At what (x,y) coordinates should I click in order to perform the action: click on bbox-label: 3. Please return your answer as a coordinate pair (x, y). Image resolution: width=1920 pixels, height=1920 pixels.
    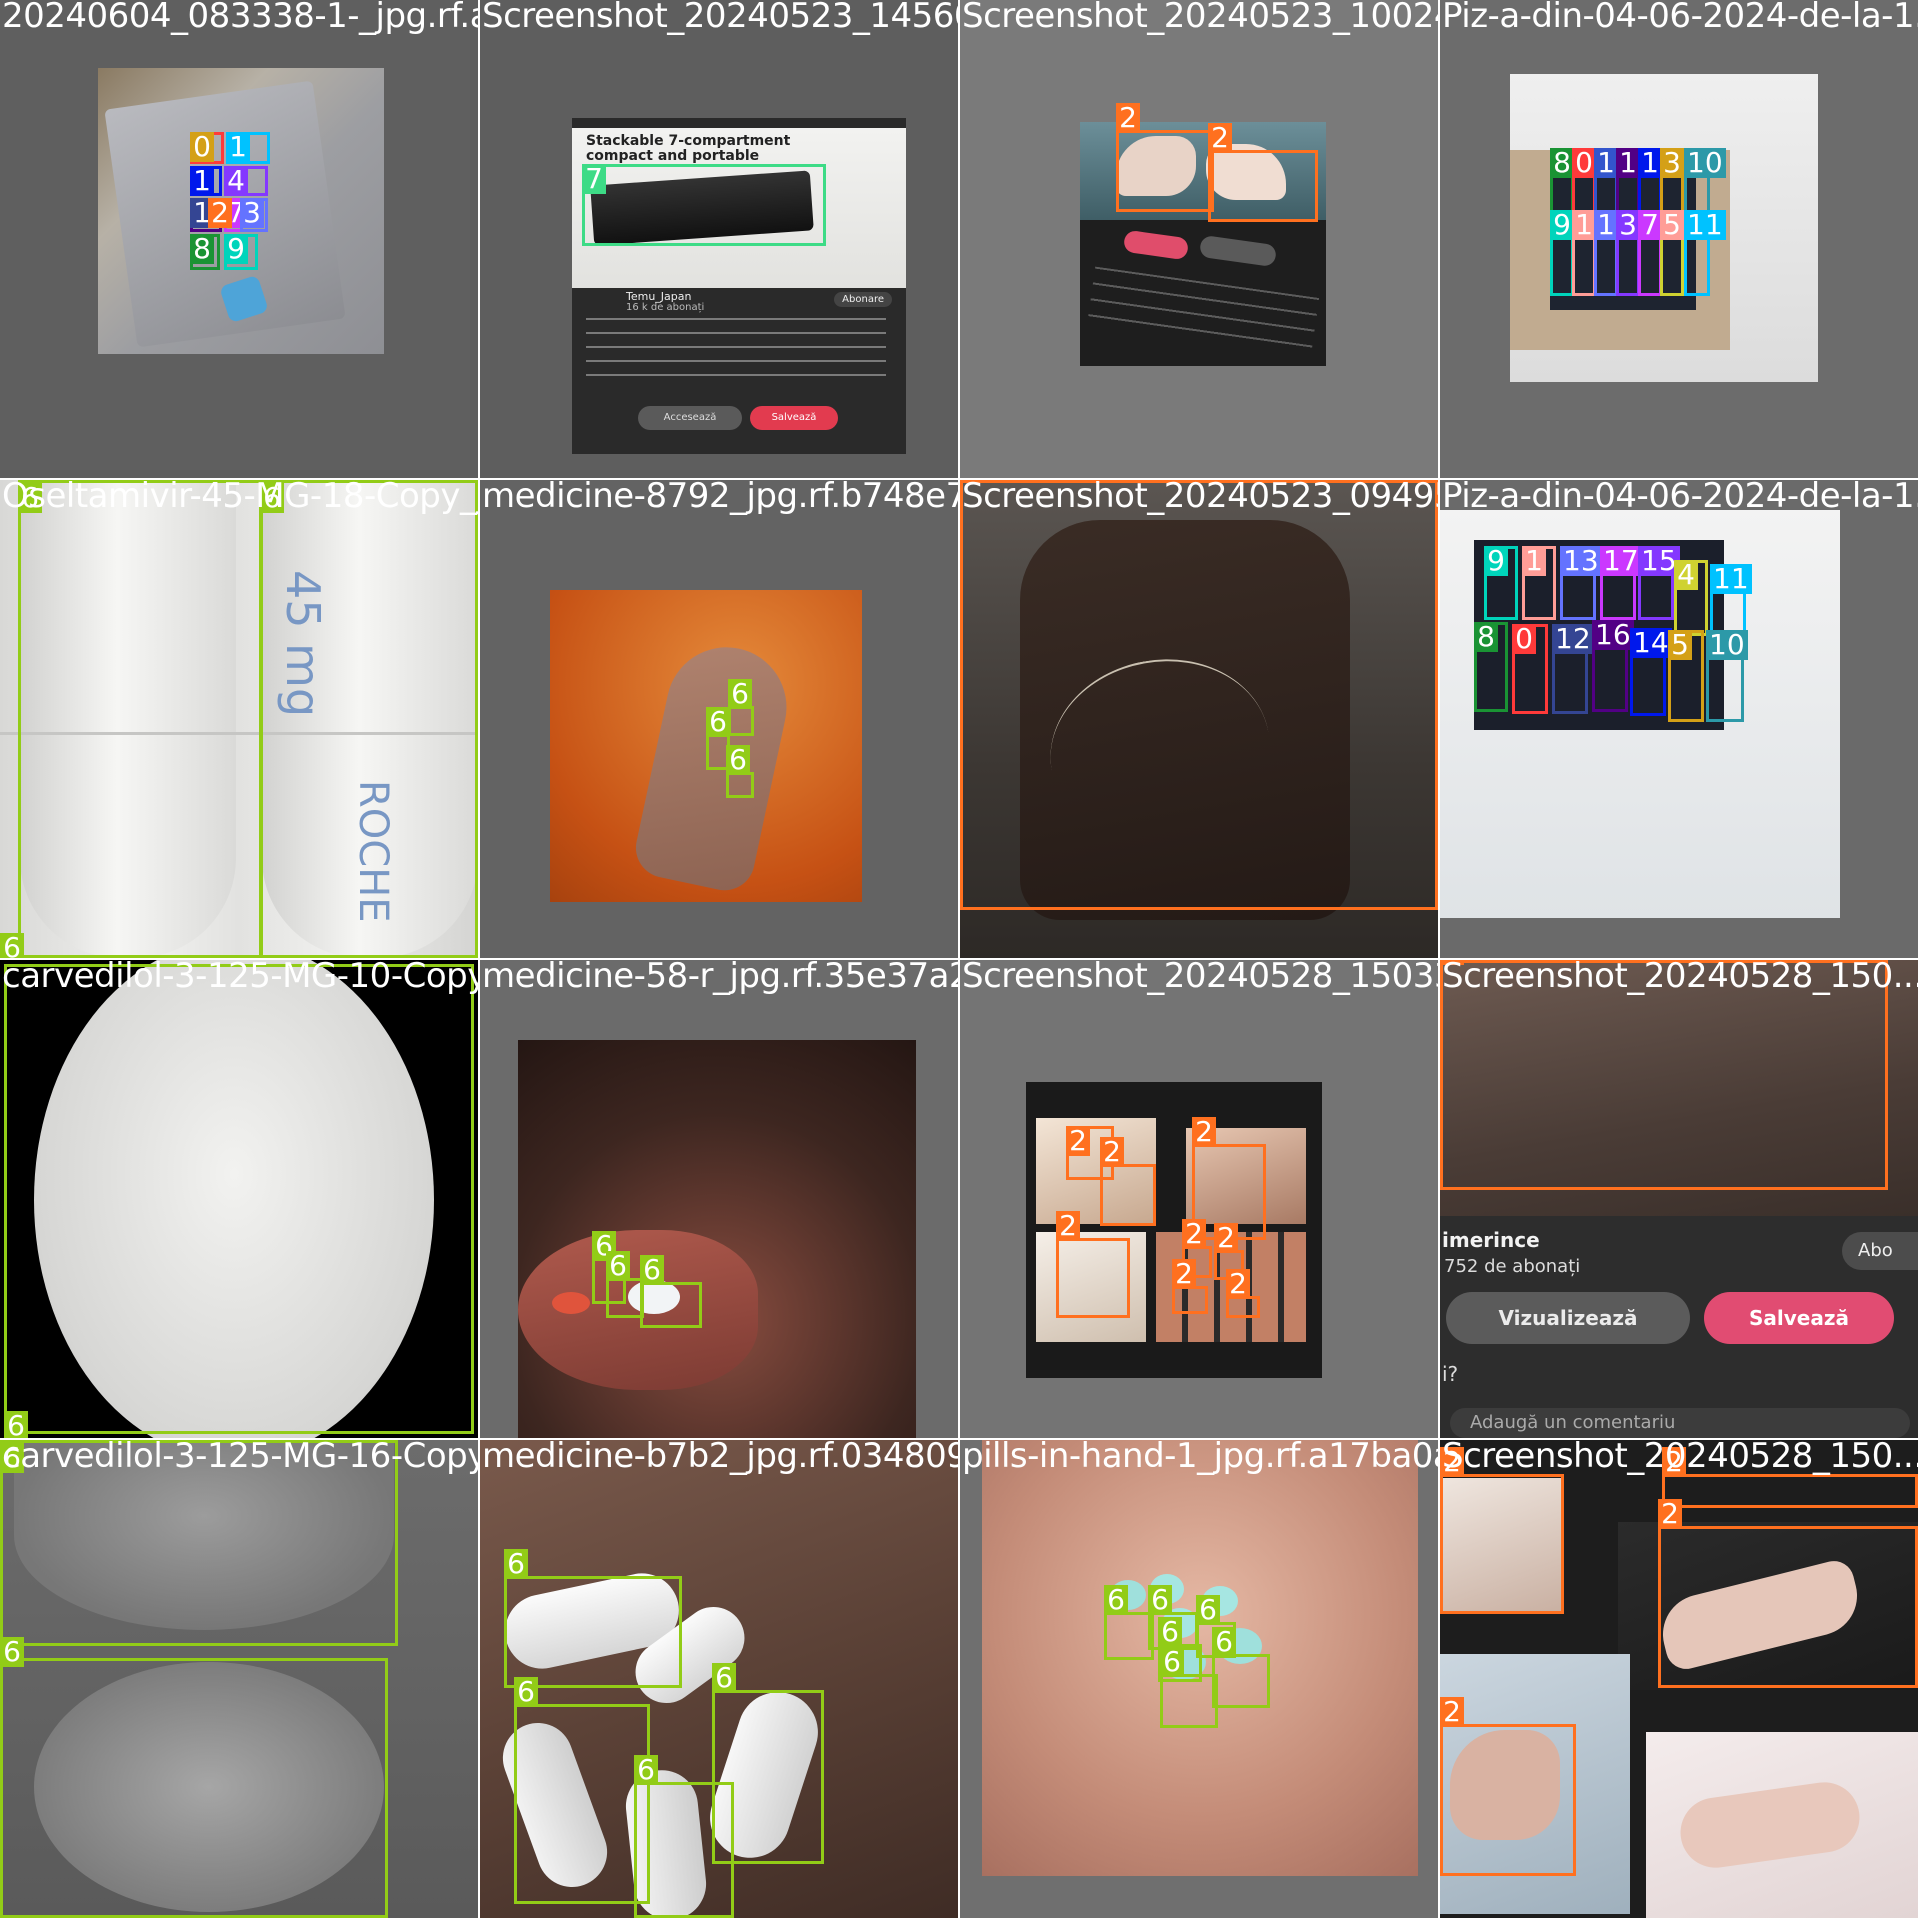
    Looking at the image, I should click on (1628, 225).